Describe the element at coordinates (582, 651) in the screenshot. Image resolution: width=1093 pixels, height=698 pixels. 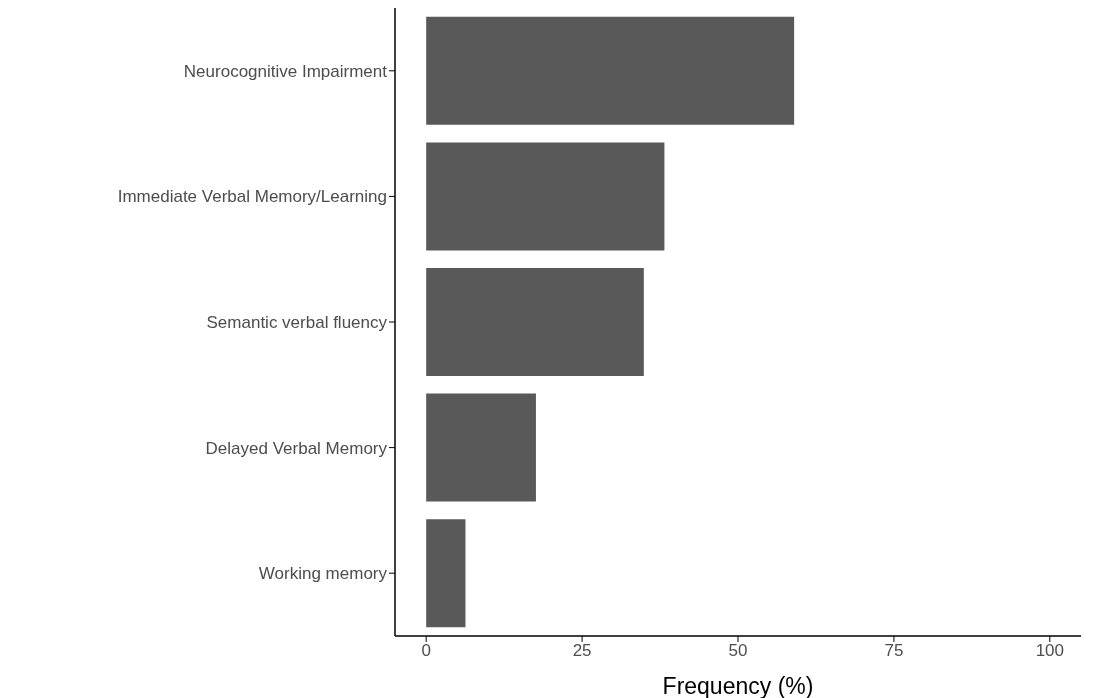
I see `x-tick-label: 25` at that location.